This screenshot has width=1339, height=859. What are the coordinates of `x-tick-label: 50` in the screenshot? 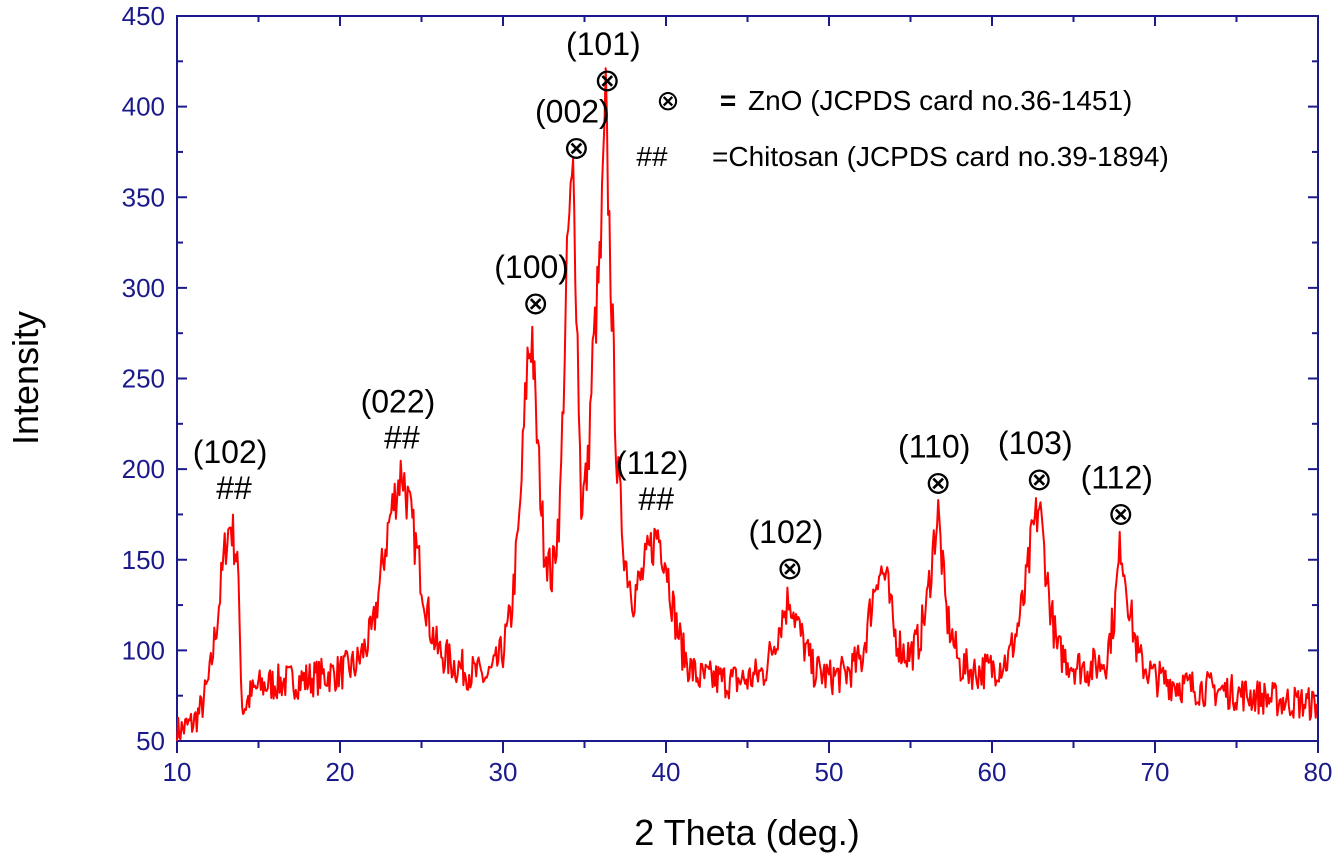 It's located at (829, 772).